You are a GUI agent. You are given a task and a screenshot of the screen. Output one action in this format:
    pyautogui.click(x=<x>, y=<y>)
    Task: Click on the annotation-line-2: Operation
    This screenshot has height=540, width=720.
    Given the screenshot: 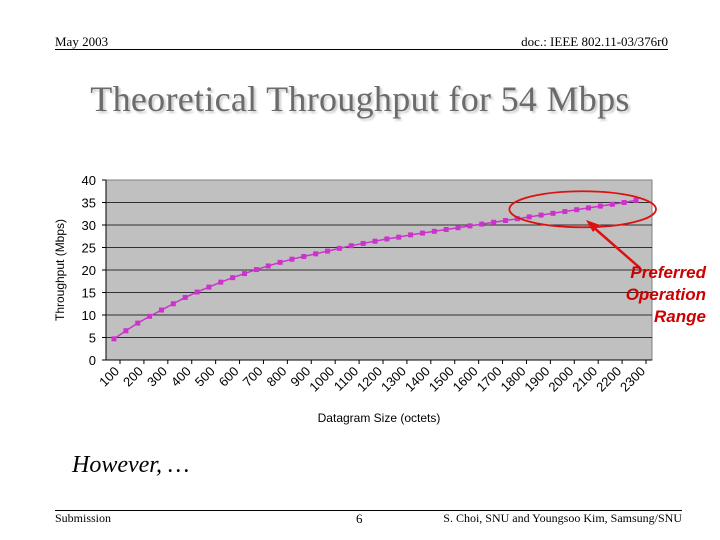 What is the action you would take?
    pyautogui.click(x=665, y=294)
    